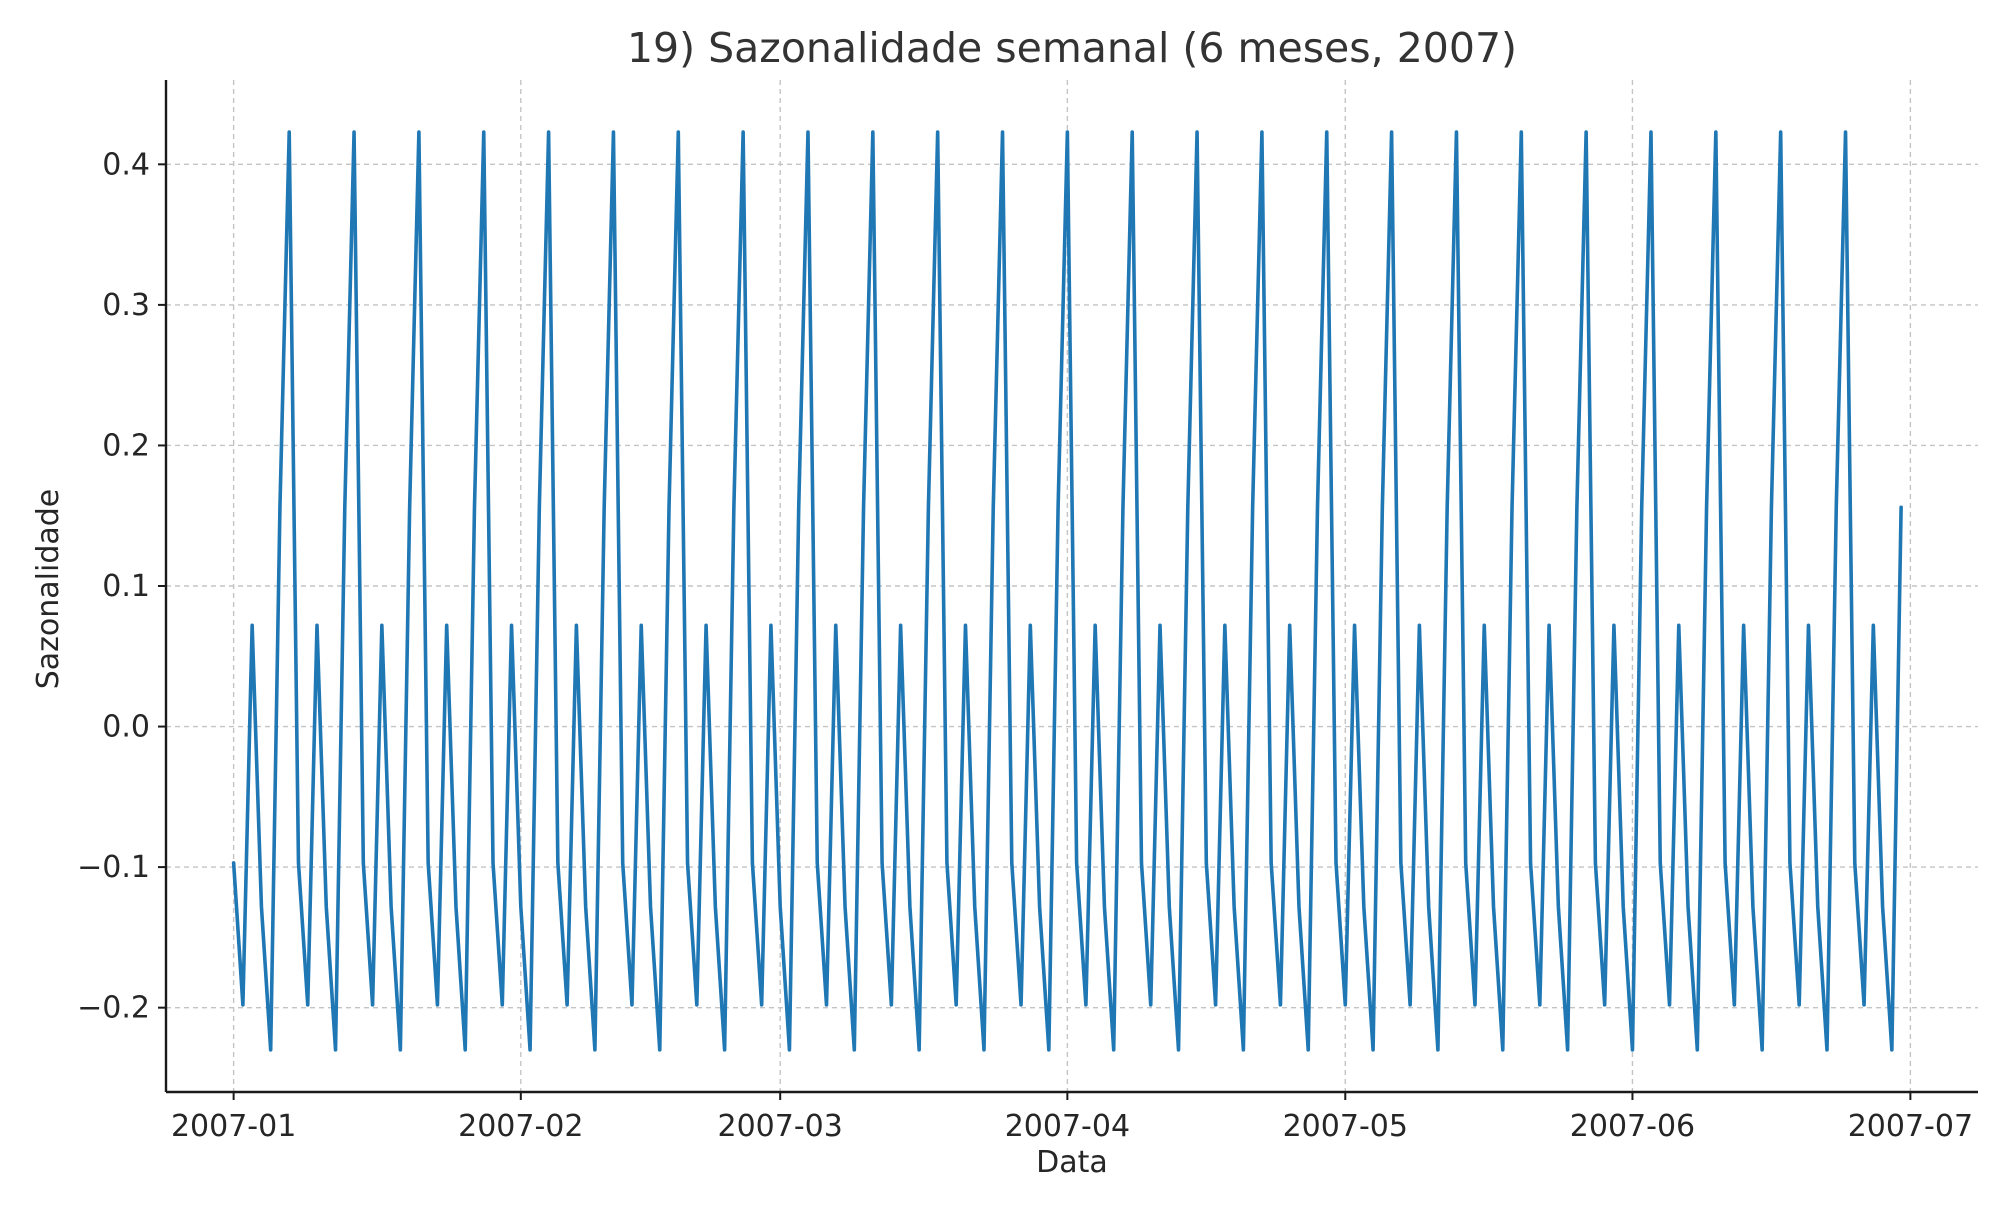 This screenshot has width=2000, height=1205. Describe the element at coordinates (126, 727) in the screenshot. I see `y-tick-label: 0.0` at that location.